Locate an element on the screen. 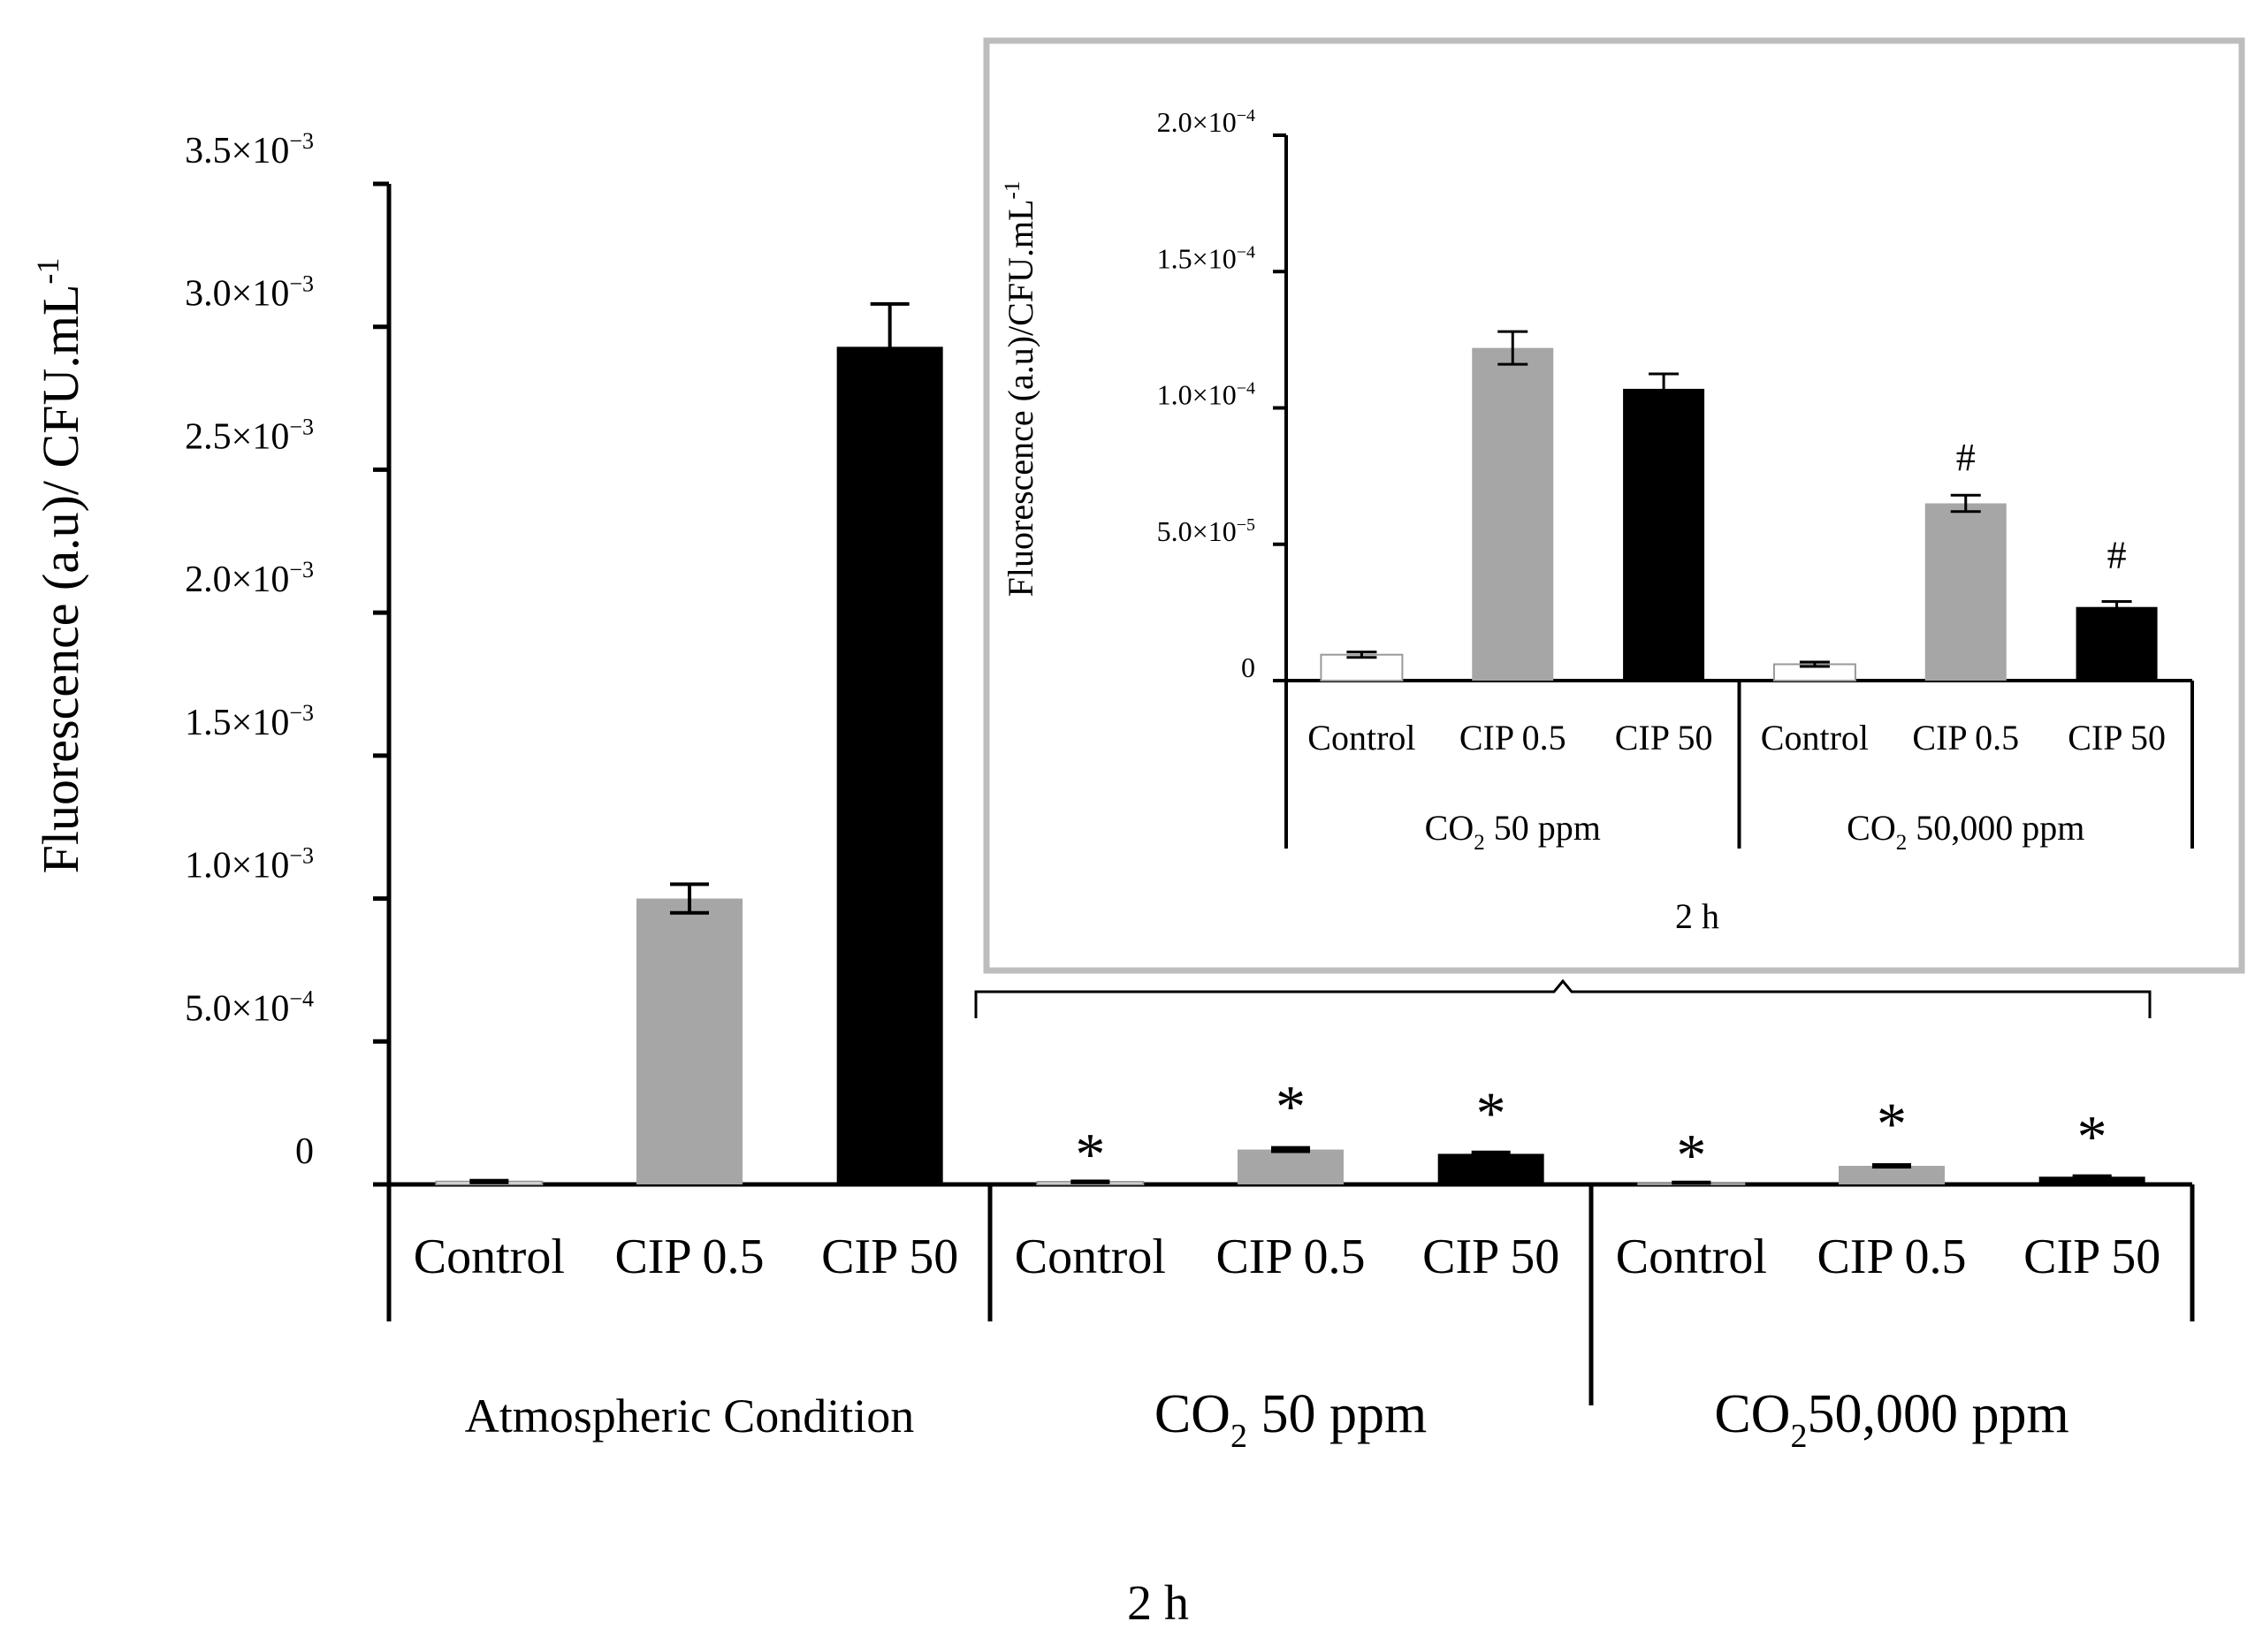 The height and width of the screenshot is (1652, 2255). y-axis-label: Fluorescence (a.u)/CFU.mL-1 is located at coordinates (1020, 390).